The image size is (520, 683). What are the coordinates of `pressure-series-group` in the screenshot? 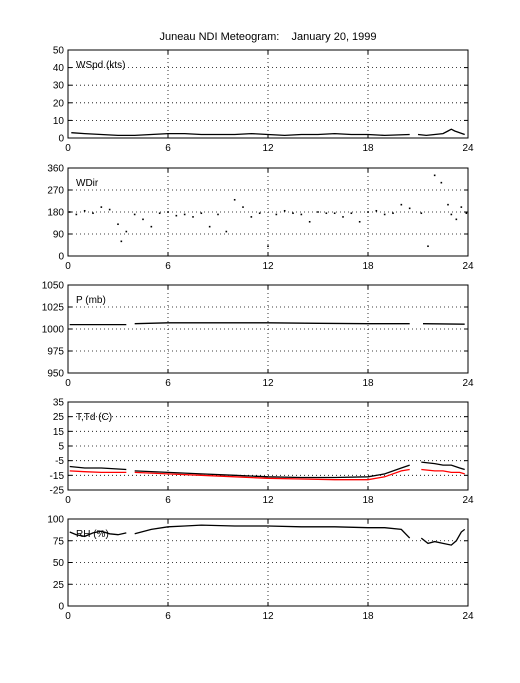 It's located at (267, 324).